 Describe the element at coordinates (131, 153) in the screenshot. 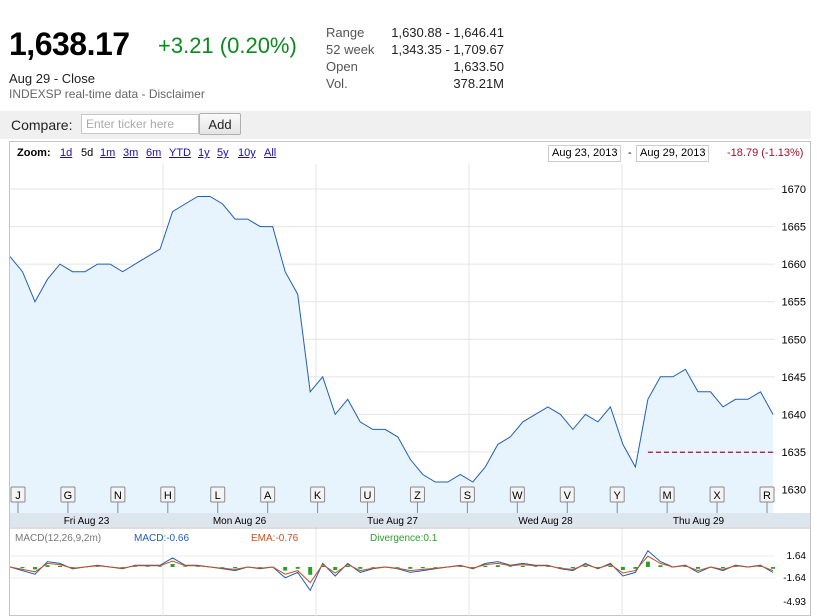

I see `zoom-3m: 3m` at that location.